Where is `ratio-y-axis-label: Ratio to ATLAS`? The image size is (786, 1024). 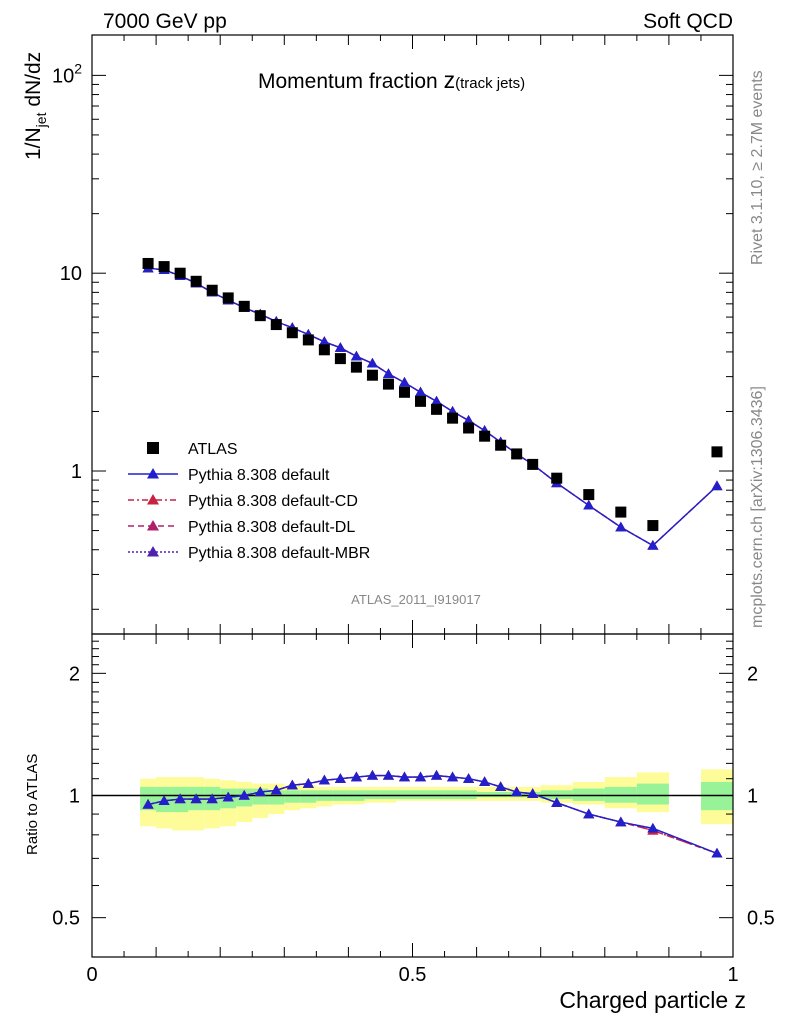
ratio-y-axis-label: Ratio to ATLAS is located at coordinates (32, 804).